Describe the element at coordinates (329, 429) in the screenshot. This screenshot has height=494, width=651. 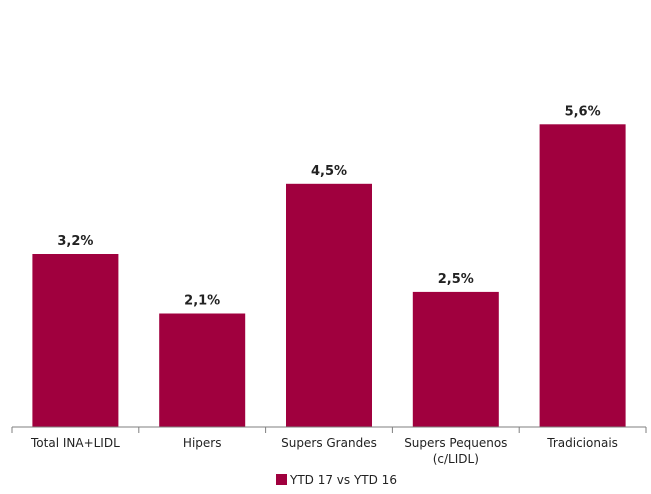
I see `x-axis` at that location.